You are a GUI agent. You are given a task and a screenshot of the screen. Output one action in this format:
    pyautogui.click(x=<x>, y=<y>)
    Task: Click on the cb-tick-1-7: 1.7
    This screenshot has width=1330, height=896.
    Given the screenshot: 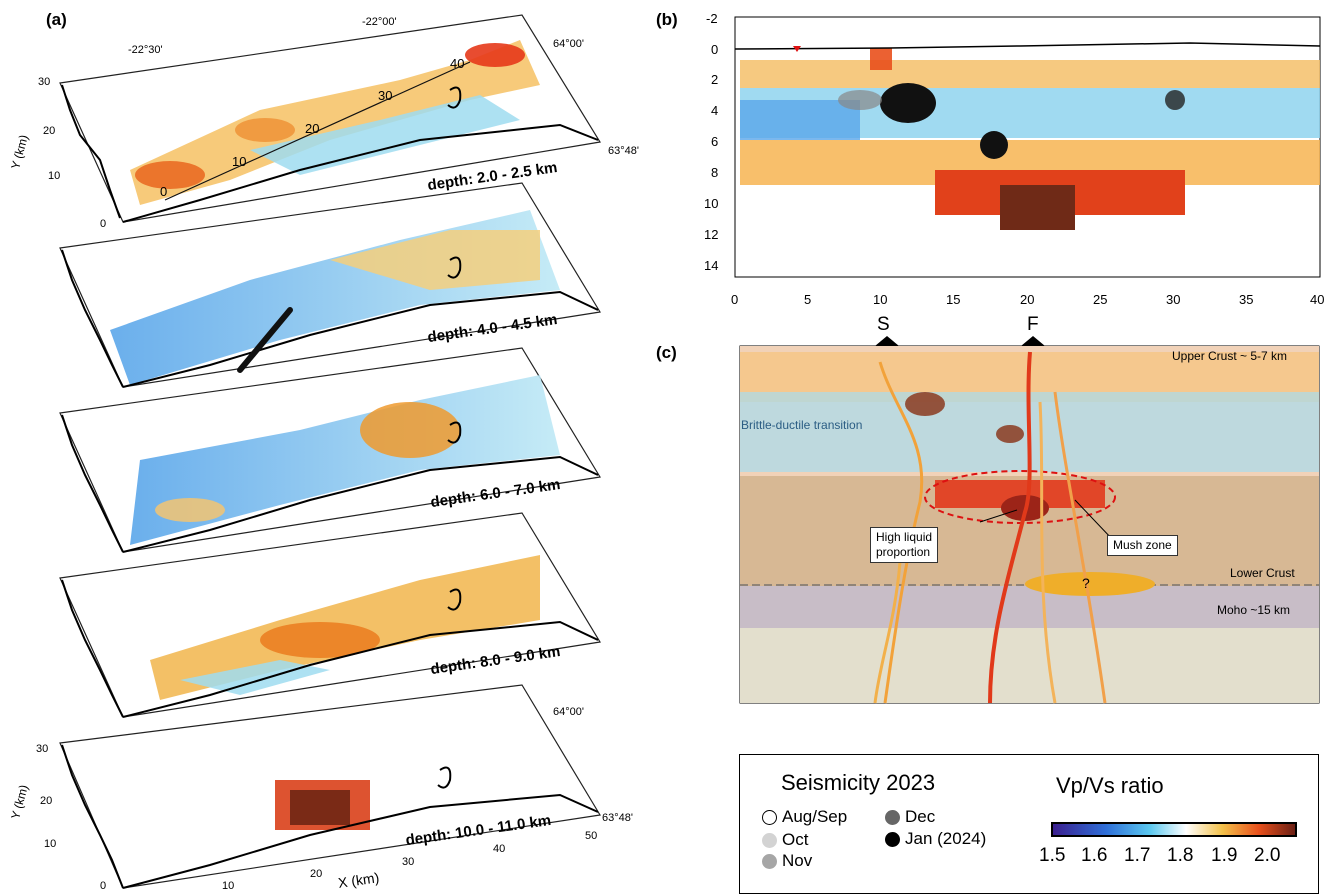 What is the action you would take?
    pyautogui.click(x=1137, y=855)
    